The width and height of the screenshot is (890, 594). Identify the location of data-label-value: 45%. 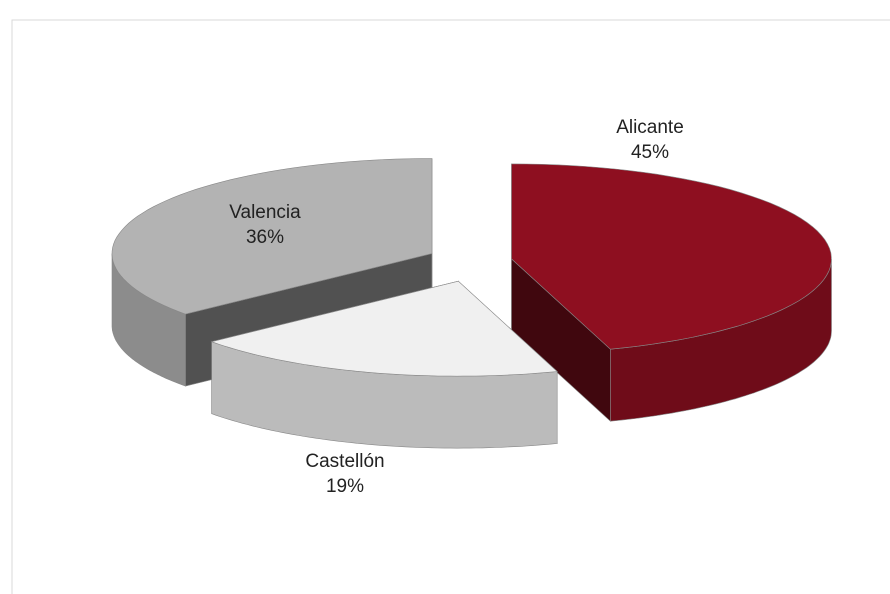
(650, 152).